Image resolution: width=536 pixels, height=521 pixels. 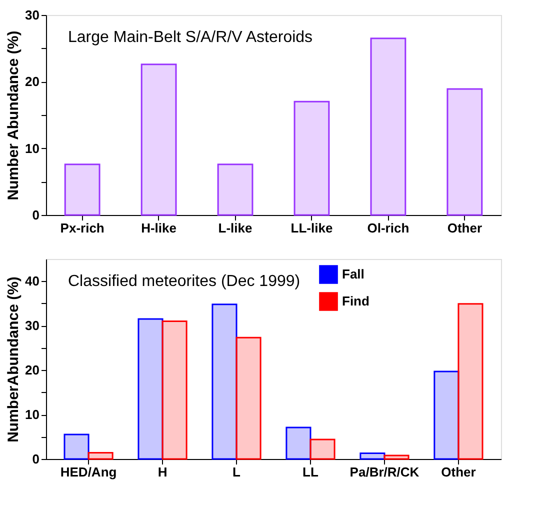 I want to click on y-tick-label: 40, so click(x=32, y=281).